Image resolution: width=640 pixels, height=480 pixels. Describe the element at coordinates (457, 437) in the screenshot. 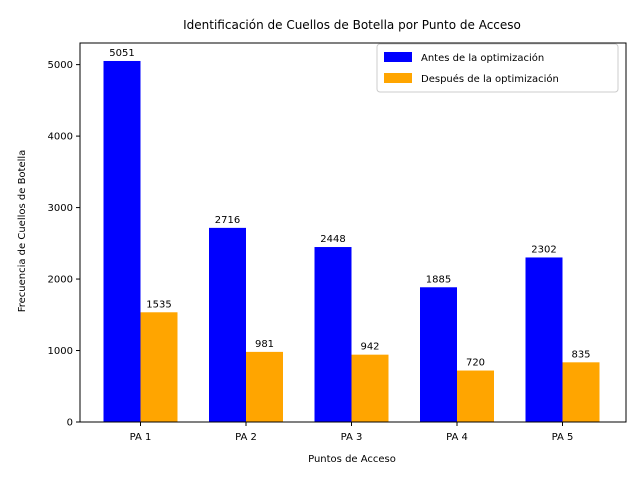

I see `x-tick-label: PA 4` at that location.